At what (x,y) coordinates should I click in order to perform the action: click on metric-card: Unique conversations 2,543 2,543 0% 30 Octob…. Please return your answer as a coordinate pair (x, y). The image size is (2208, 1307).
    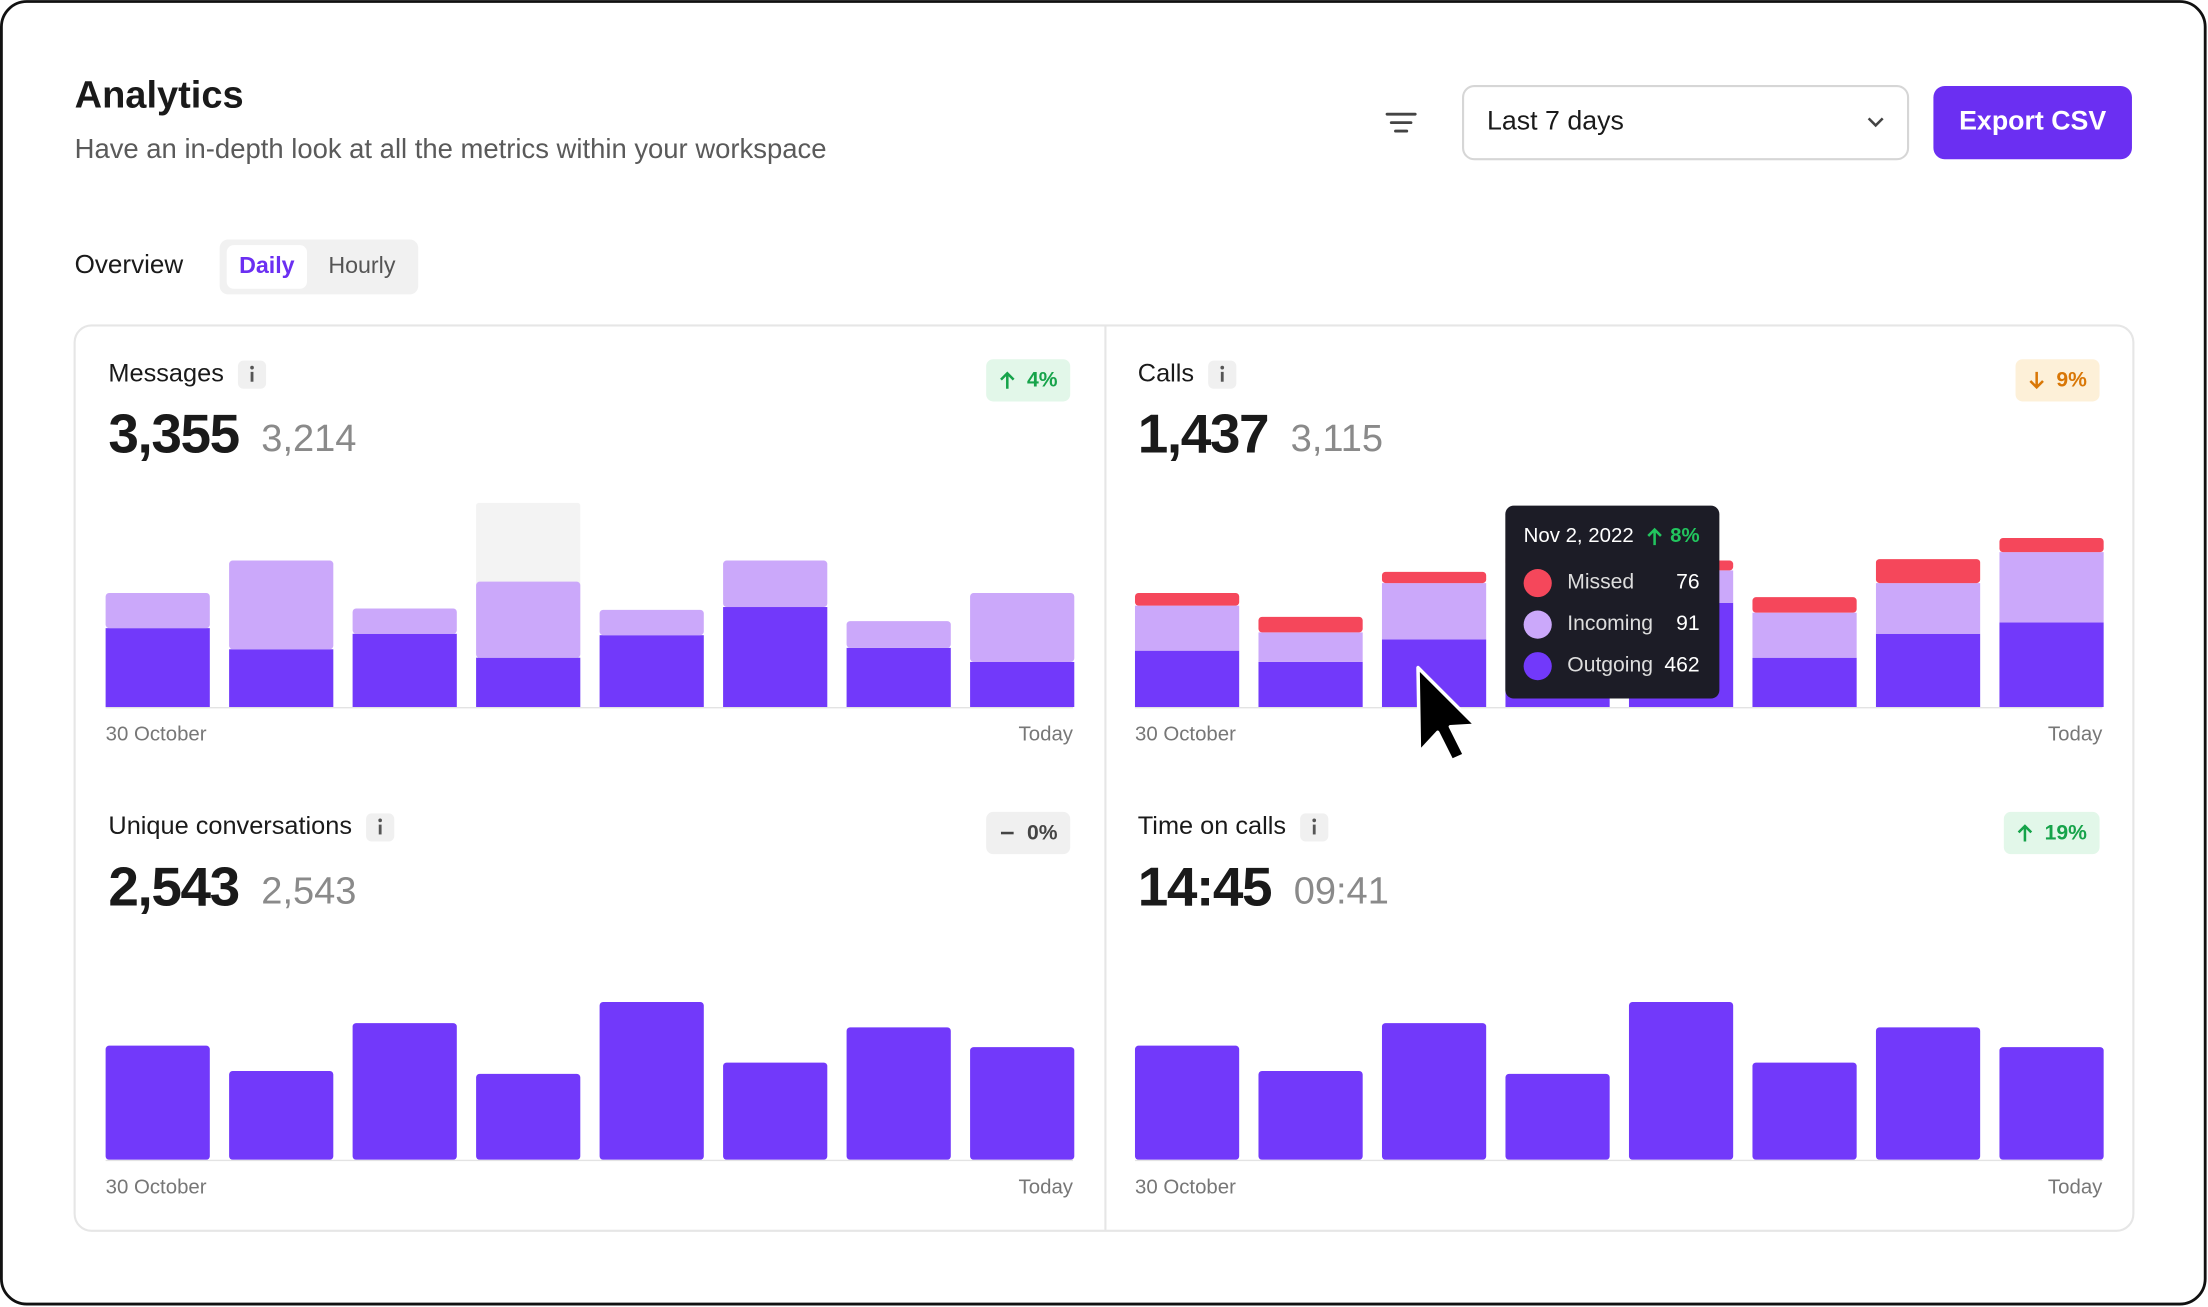
    Looking at the image, I should click on (590, 1004).